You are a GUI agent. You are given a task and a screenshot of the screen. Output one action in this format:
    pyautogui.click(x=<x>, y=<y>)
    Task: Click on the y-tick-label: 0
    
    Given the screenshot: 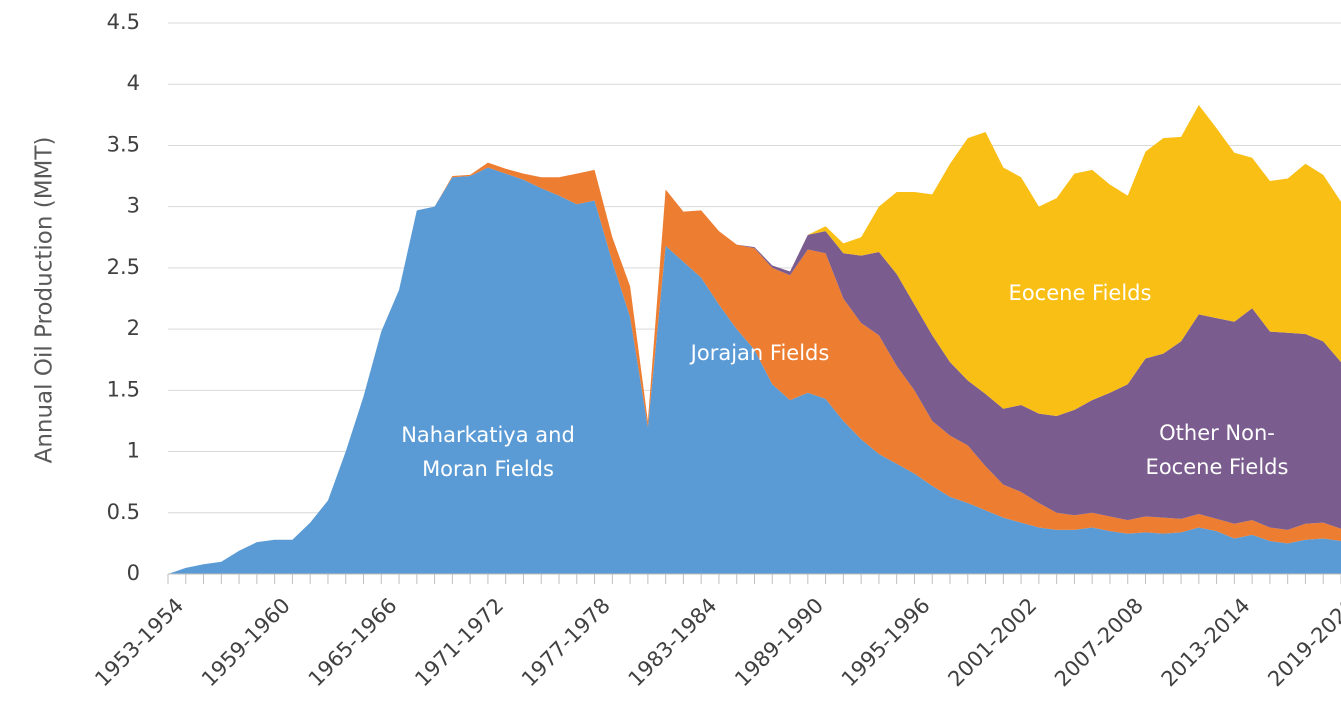 What is the action you would take?
    pyautogui.click(x=133, y=573)
    